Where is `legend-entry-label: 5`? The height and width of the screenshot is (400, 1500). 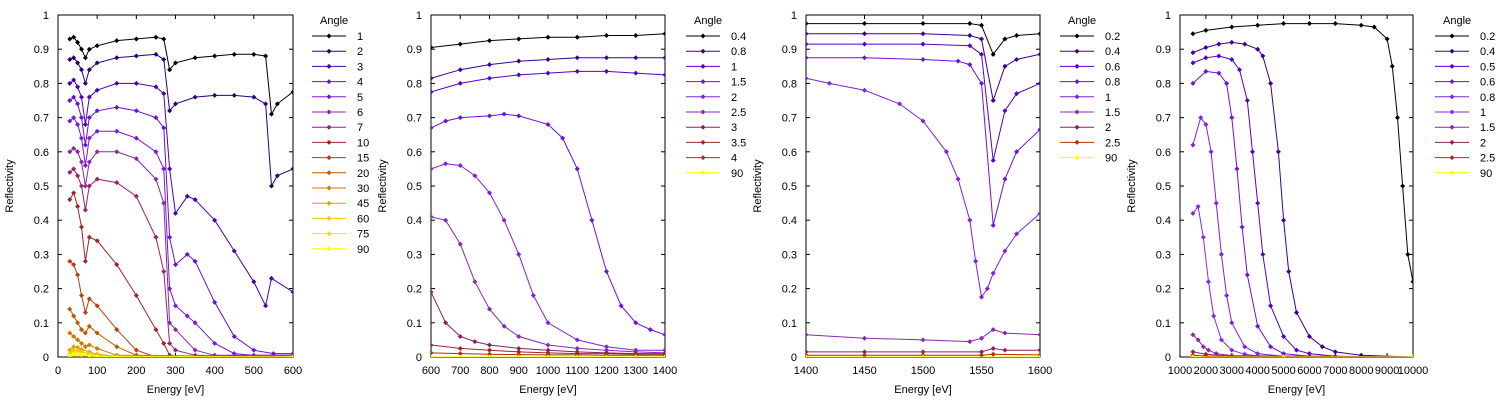
legend-entry-label: 5 is located at coordinates (360, 98).